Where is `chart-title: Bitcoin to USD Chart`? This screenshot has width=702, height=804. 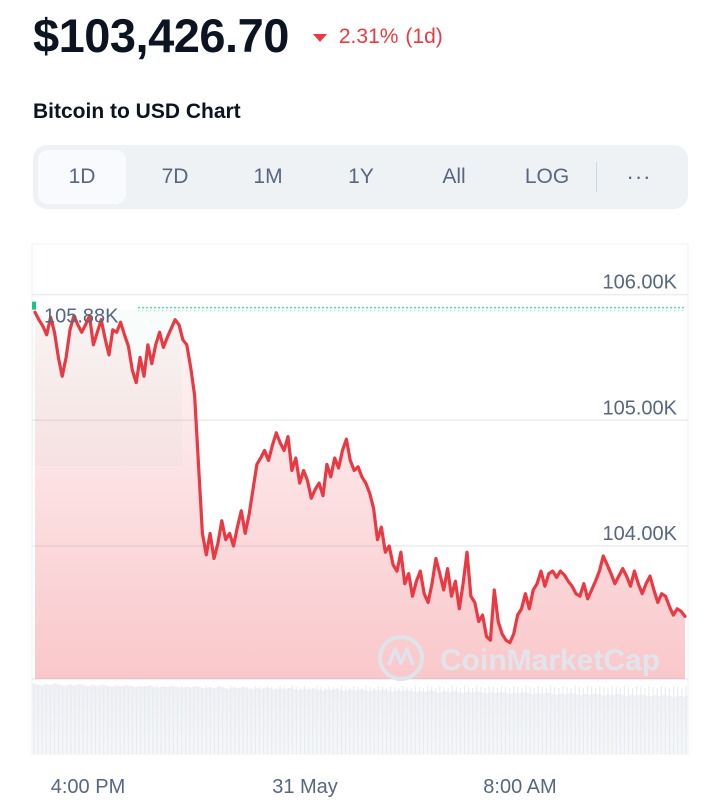 chart-title: Bitcoin to USD Chart is located at coordinates (137, 111).